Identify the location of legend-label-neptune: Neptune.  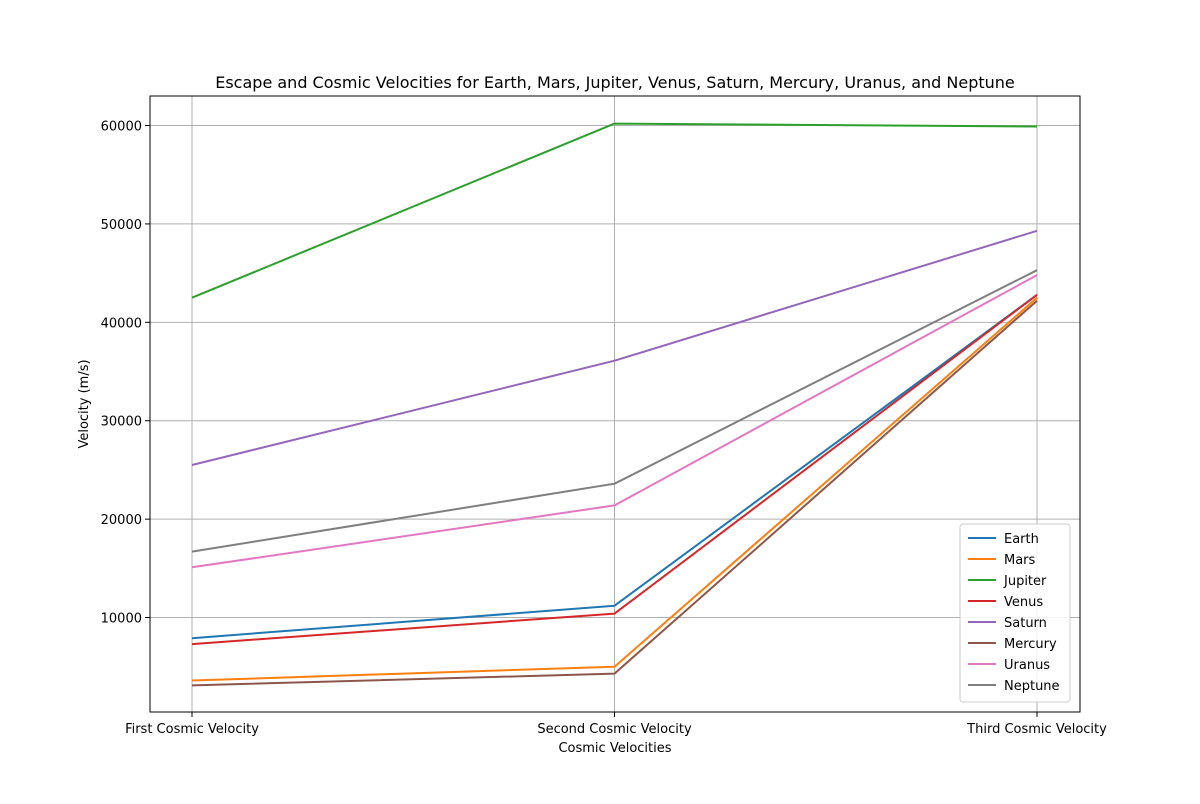
(1032, 686).